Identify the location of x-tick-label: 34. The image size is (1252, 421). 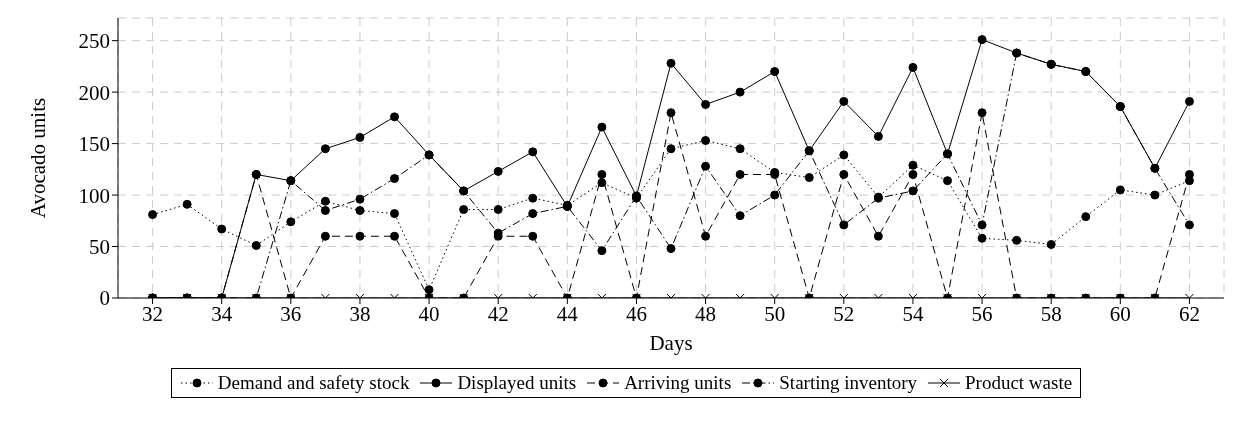
(222, 313).